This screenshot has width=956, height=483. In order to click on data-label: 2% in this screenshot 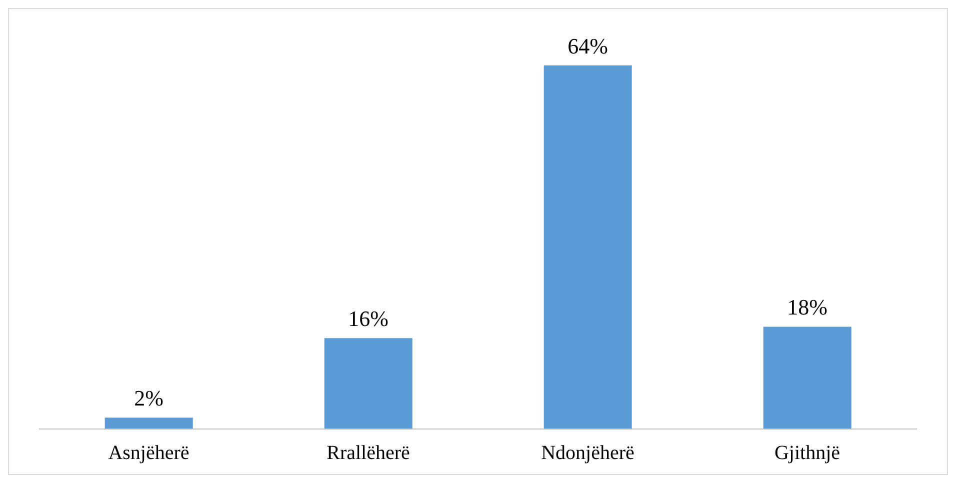, I will do `click(149, 398)`.